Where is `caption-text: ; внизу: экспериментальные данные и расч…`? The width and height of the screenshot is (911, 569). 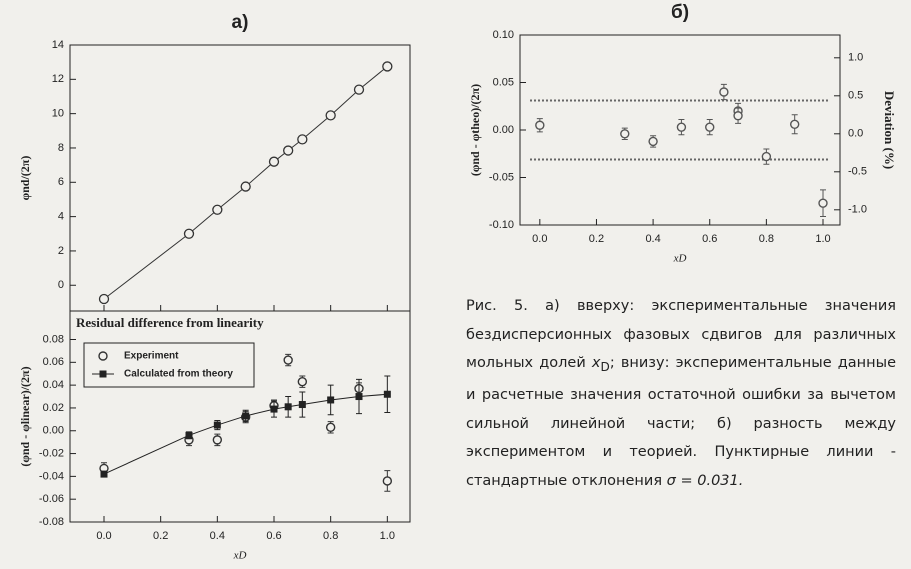
caption-text: ; внизу: экспериментальные данные и расч… is located at coordinates (681, 422).